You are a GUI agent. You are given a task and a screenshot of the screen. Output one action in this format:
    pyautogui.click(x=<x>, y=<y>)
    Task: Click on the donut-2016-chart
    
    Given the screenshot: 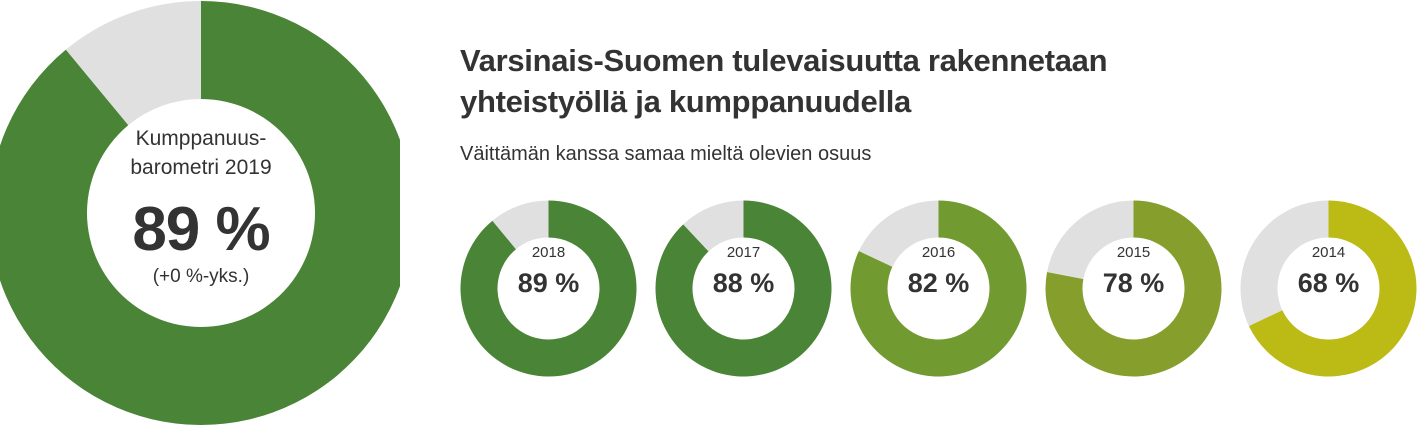 What is the action you would take?
    pyautogui.click(x=938, y=288)
    